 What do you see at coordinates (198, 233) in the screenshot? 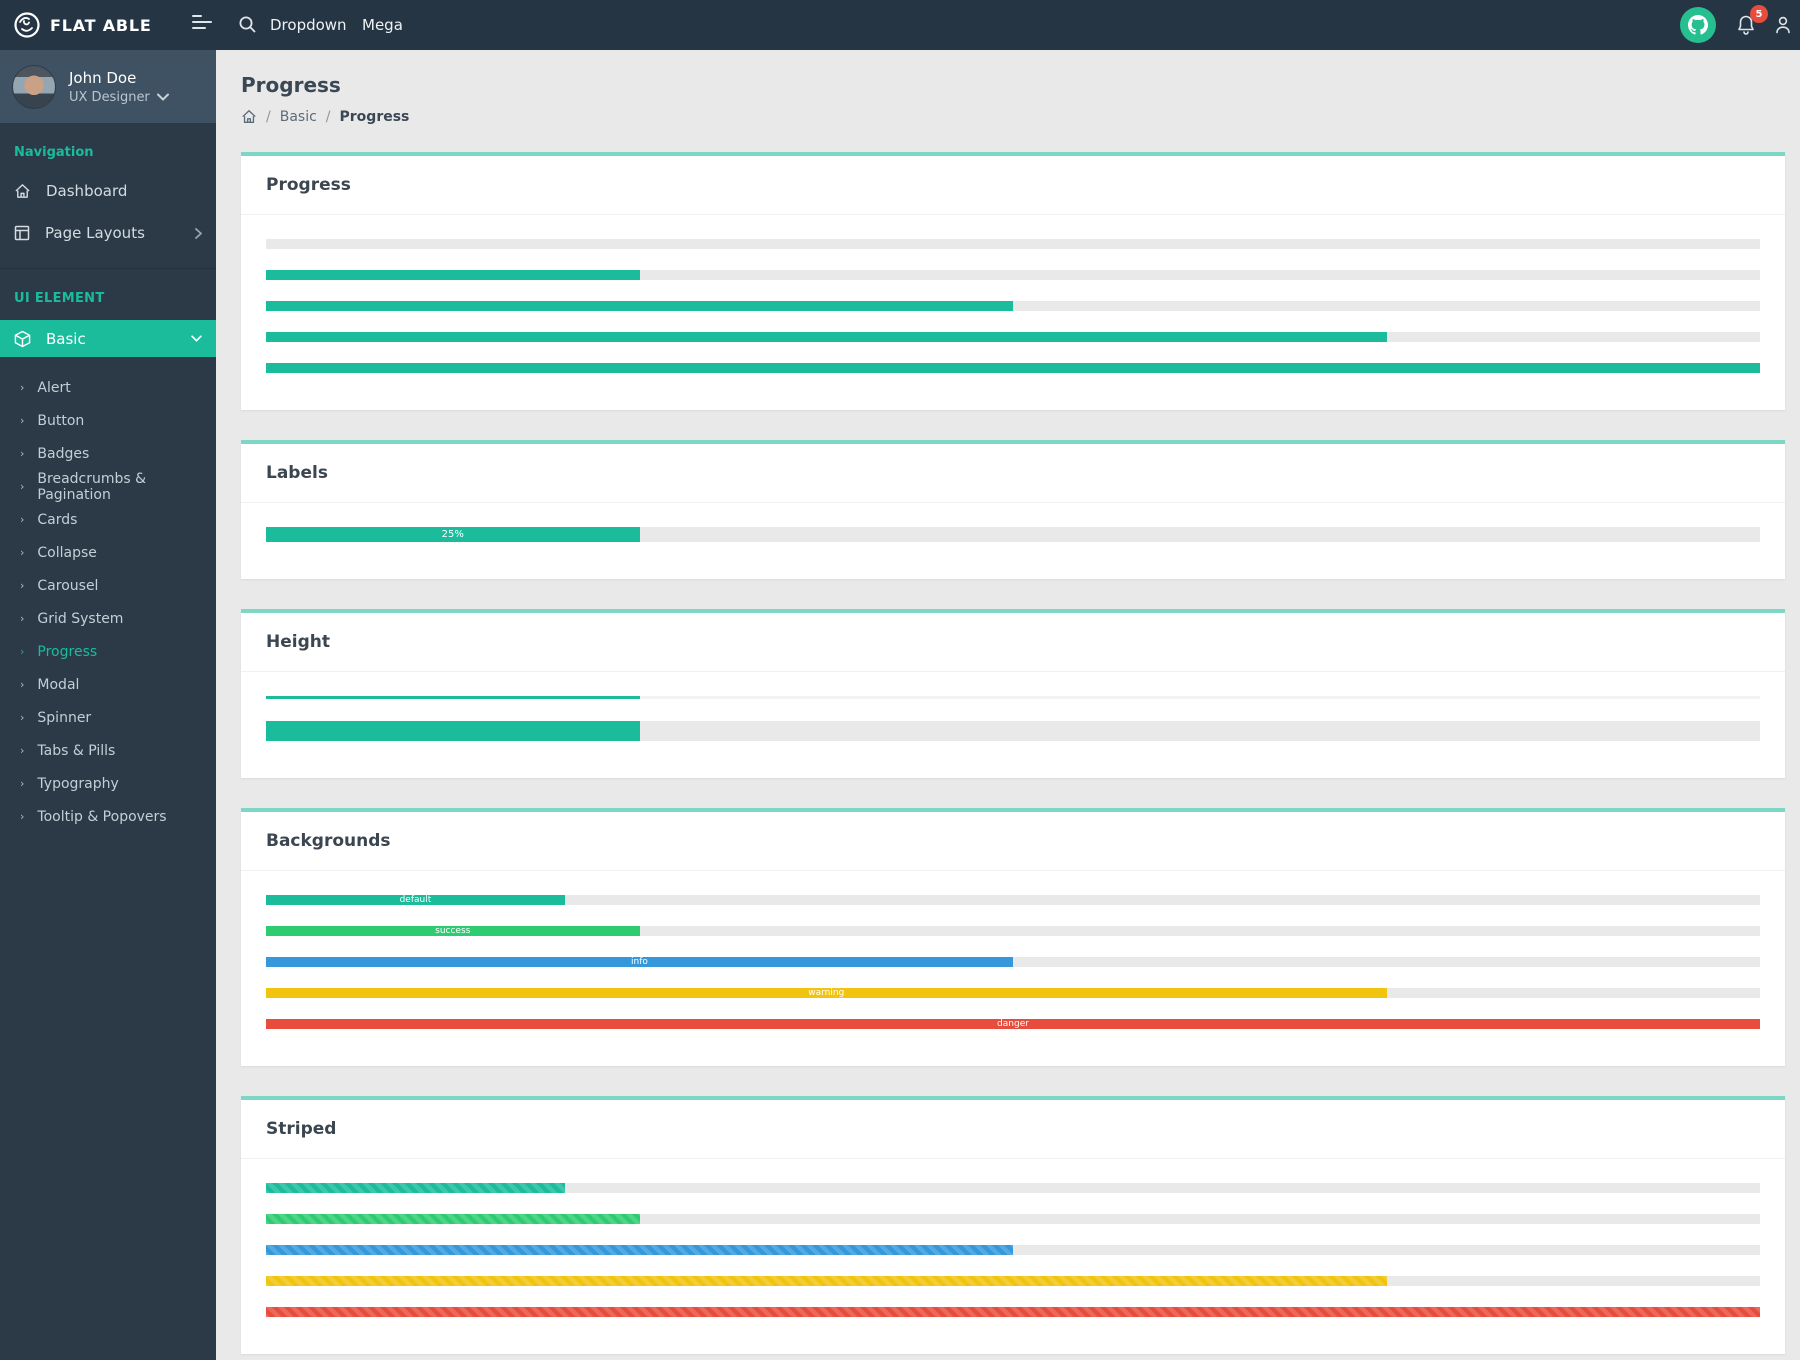
I see `chevron-right-icon` at bounding box center [198, 233].